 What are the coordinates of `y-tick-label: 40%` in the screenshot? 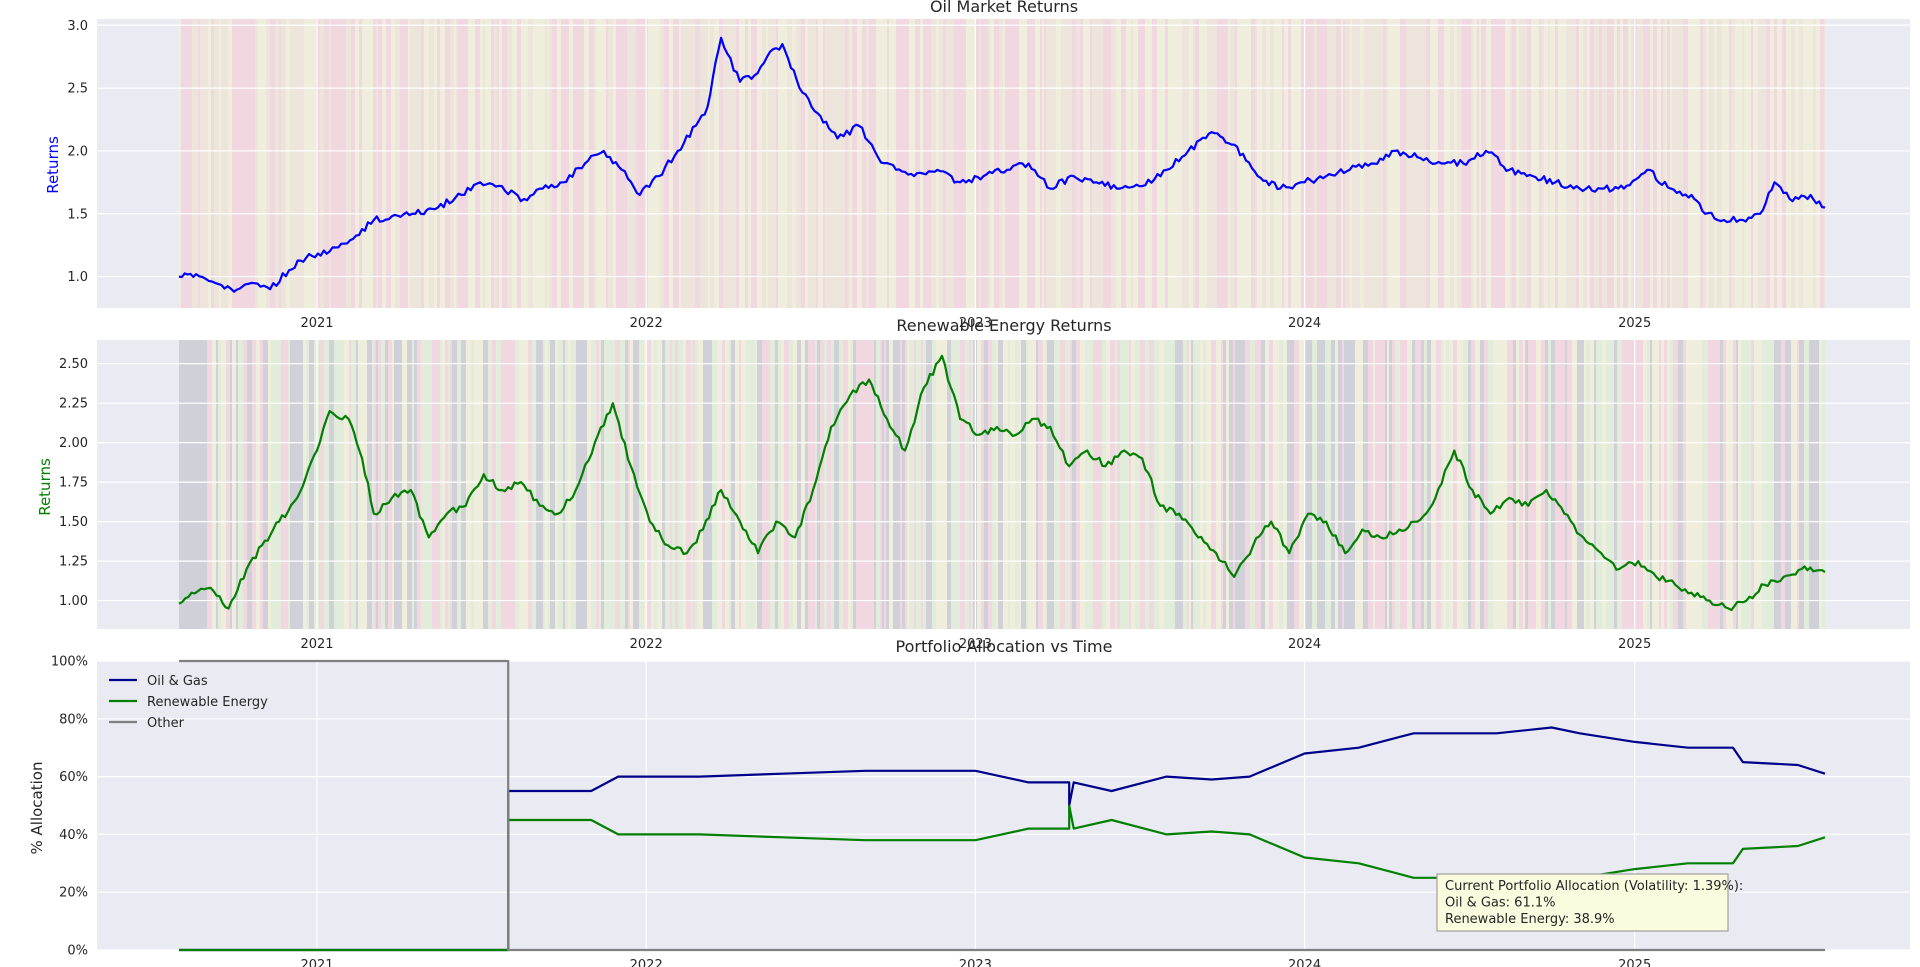 It's located at (73, 835).